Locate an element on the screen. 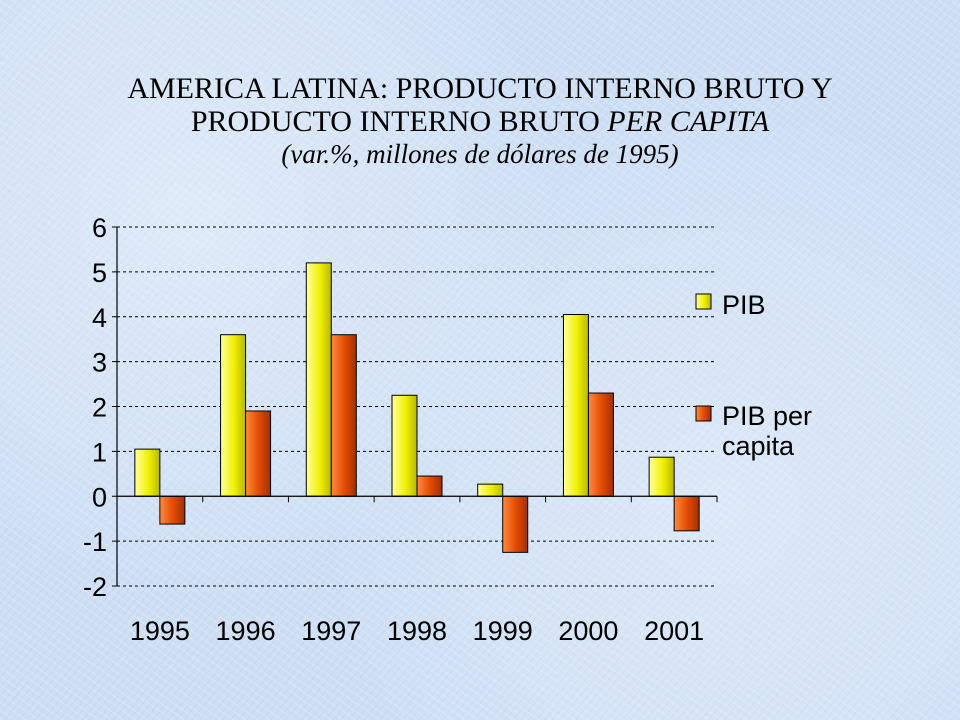 This screenshot has height=720, width=960. bar-pib-1999 is located at coordinates (490, 490).